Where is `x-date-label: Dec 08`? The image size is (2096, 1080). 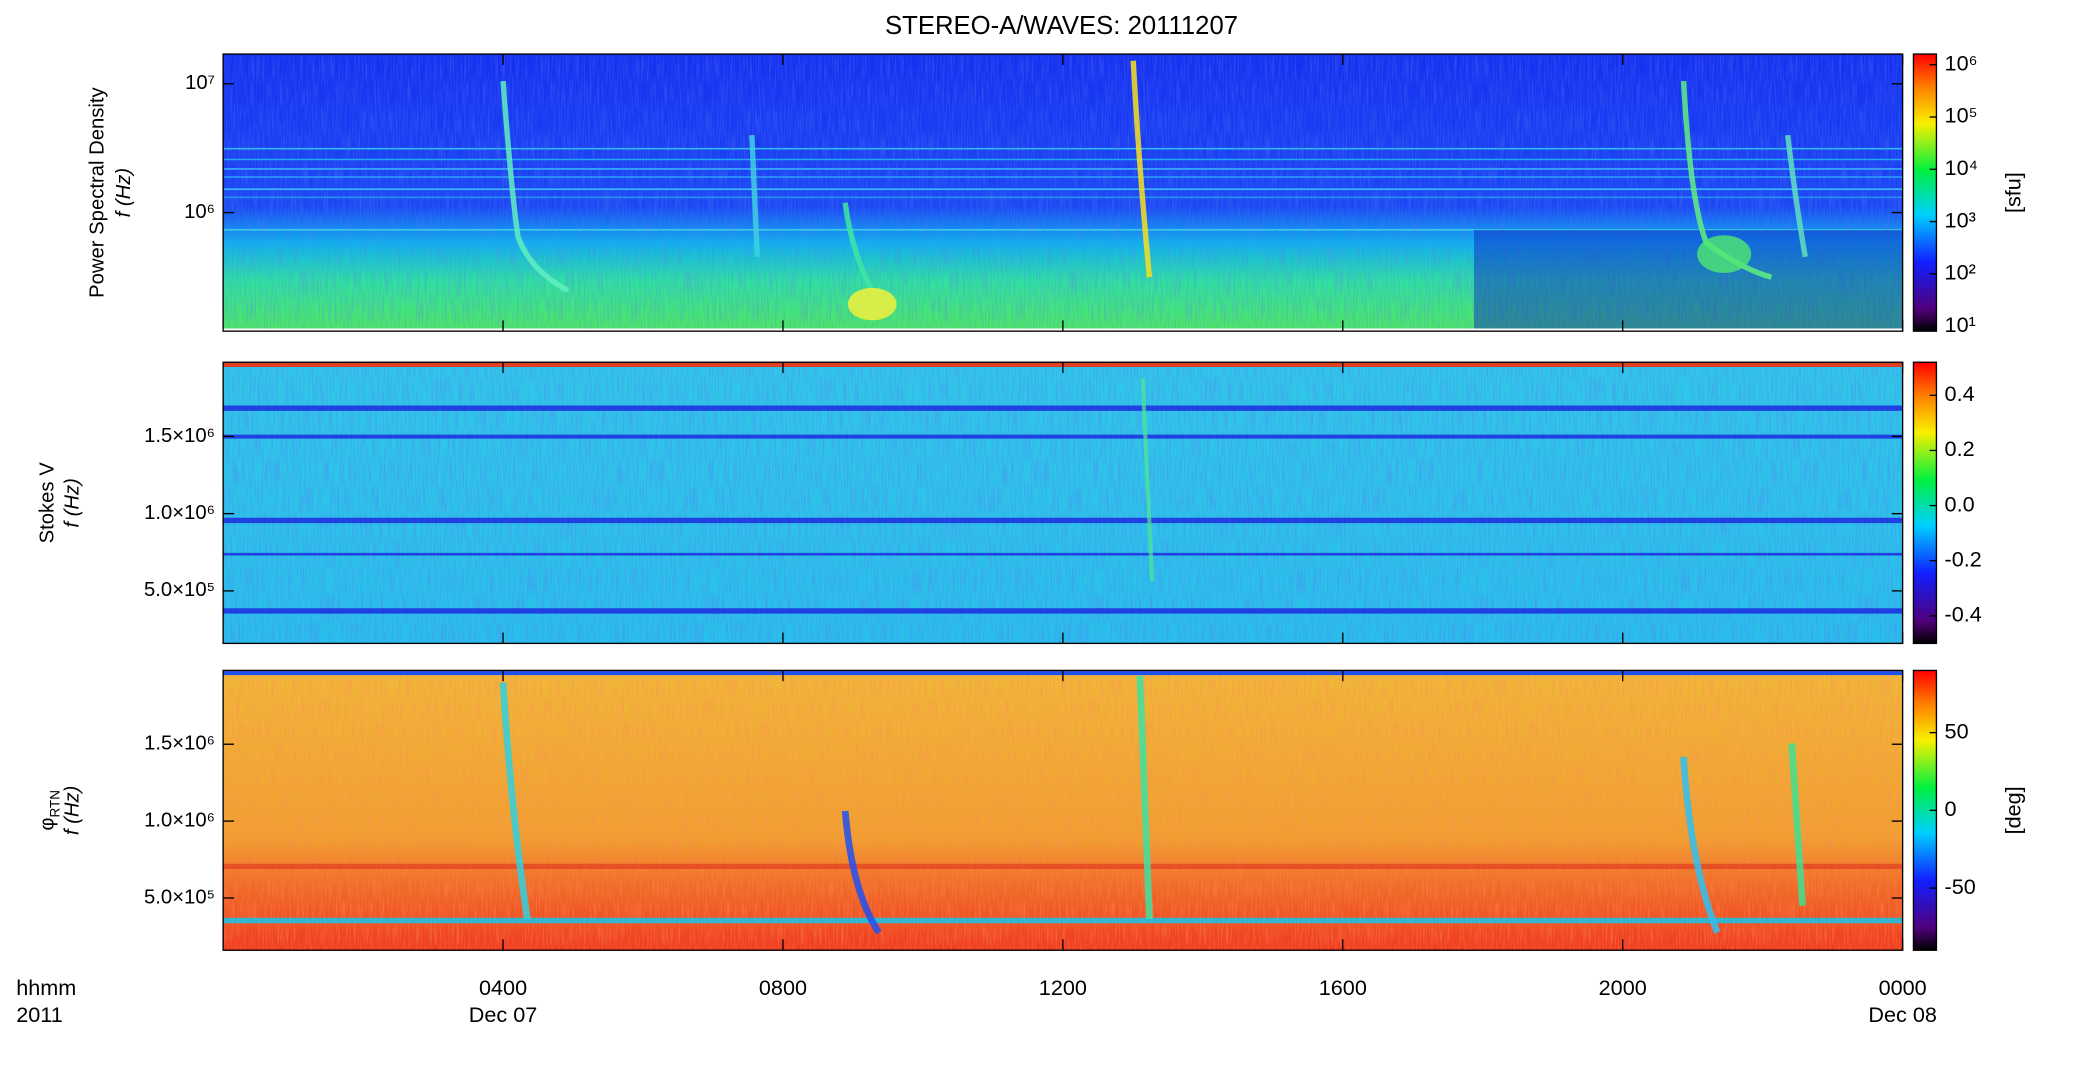 x-date-label: Dec 08 is located at coordinates (1902, 1014).